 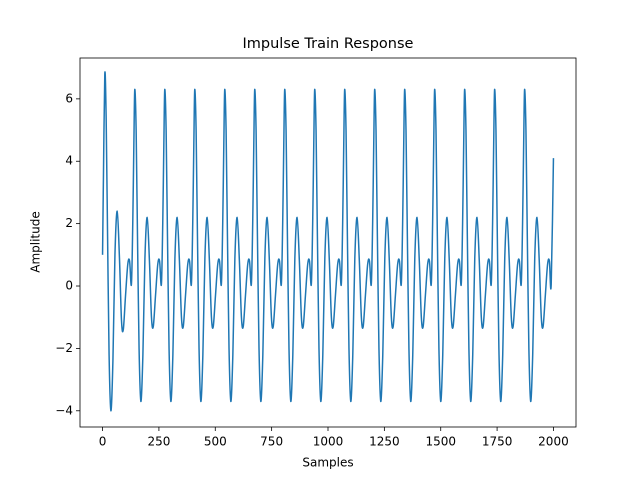 I want to click on x-tick-label: 750, so click(x=271, y=442).